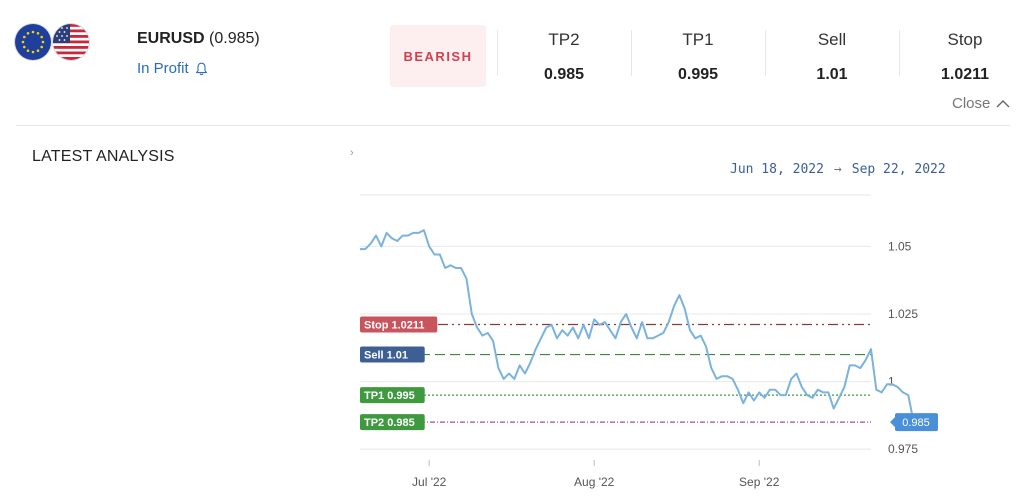 This screenshot has height=503, width=1024. What do you see at coordinates (429, 482) in the screenshot?
I see `x-tick-label: Jul '22` at bounding box center [429, 482].